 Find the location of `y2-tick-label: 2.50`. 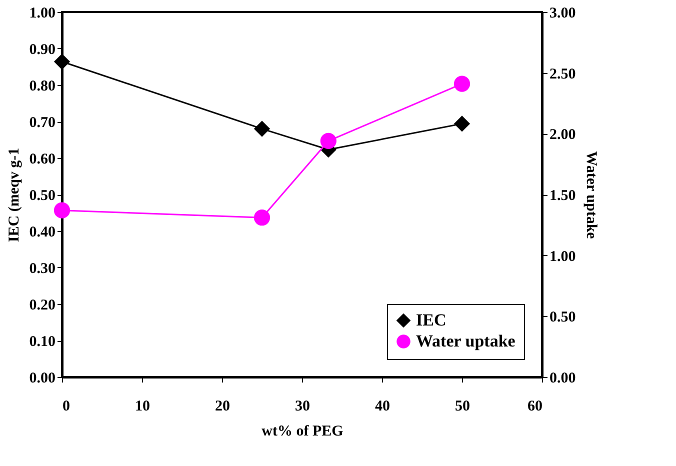

y2-tick-label: 2.50 is located at coordinates (563, 74).